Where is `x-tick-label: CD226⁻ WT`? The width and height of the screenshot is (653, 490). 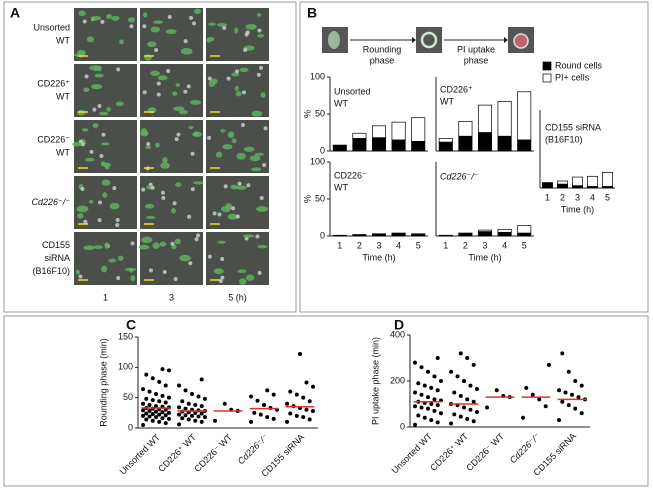 x-tick-label: CD226⁻ WT is located at coordinates (485, 452).